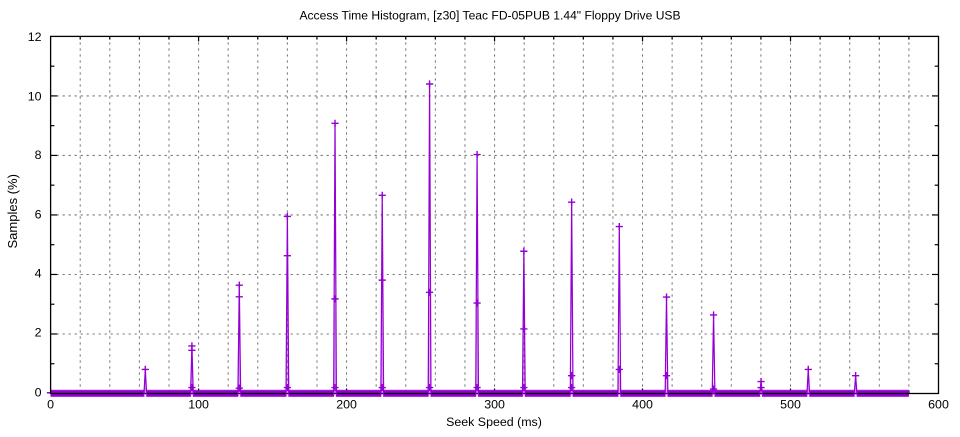  Describe the element at coordinates (642, 404) in the screenshot. I see `svg-text: 400` at that location.